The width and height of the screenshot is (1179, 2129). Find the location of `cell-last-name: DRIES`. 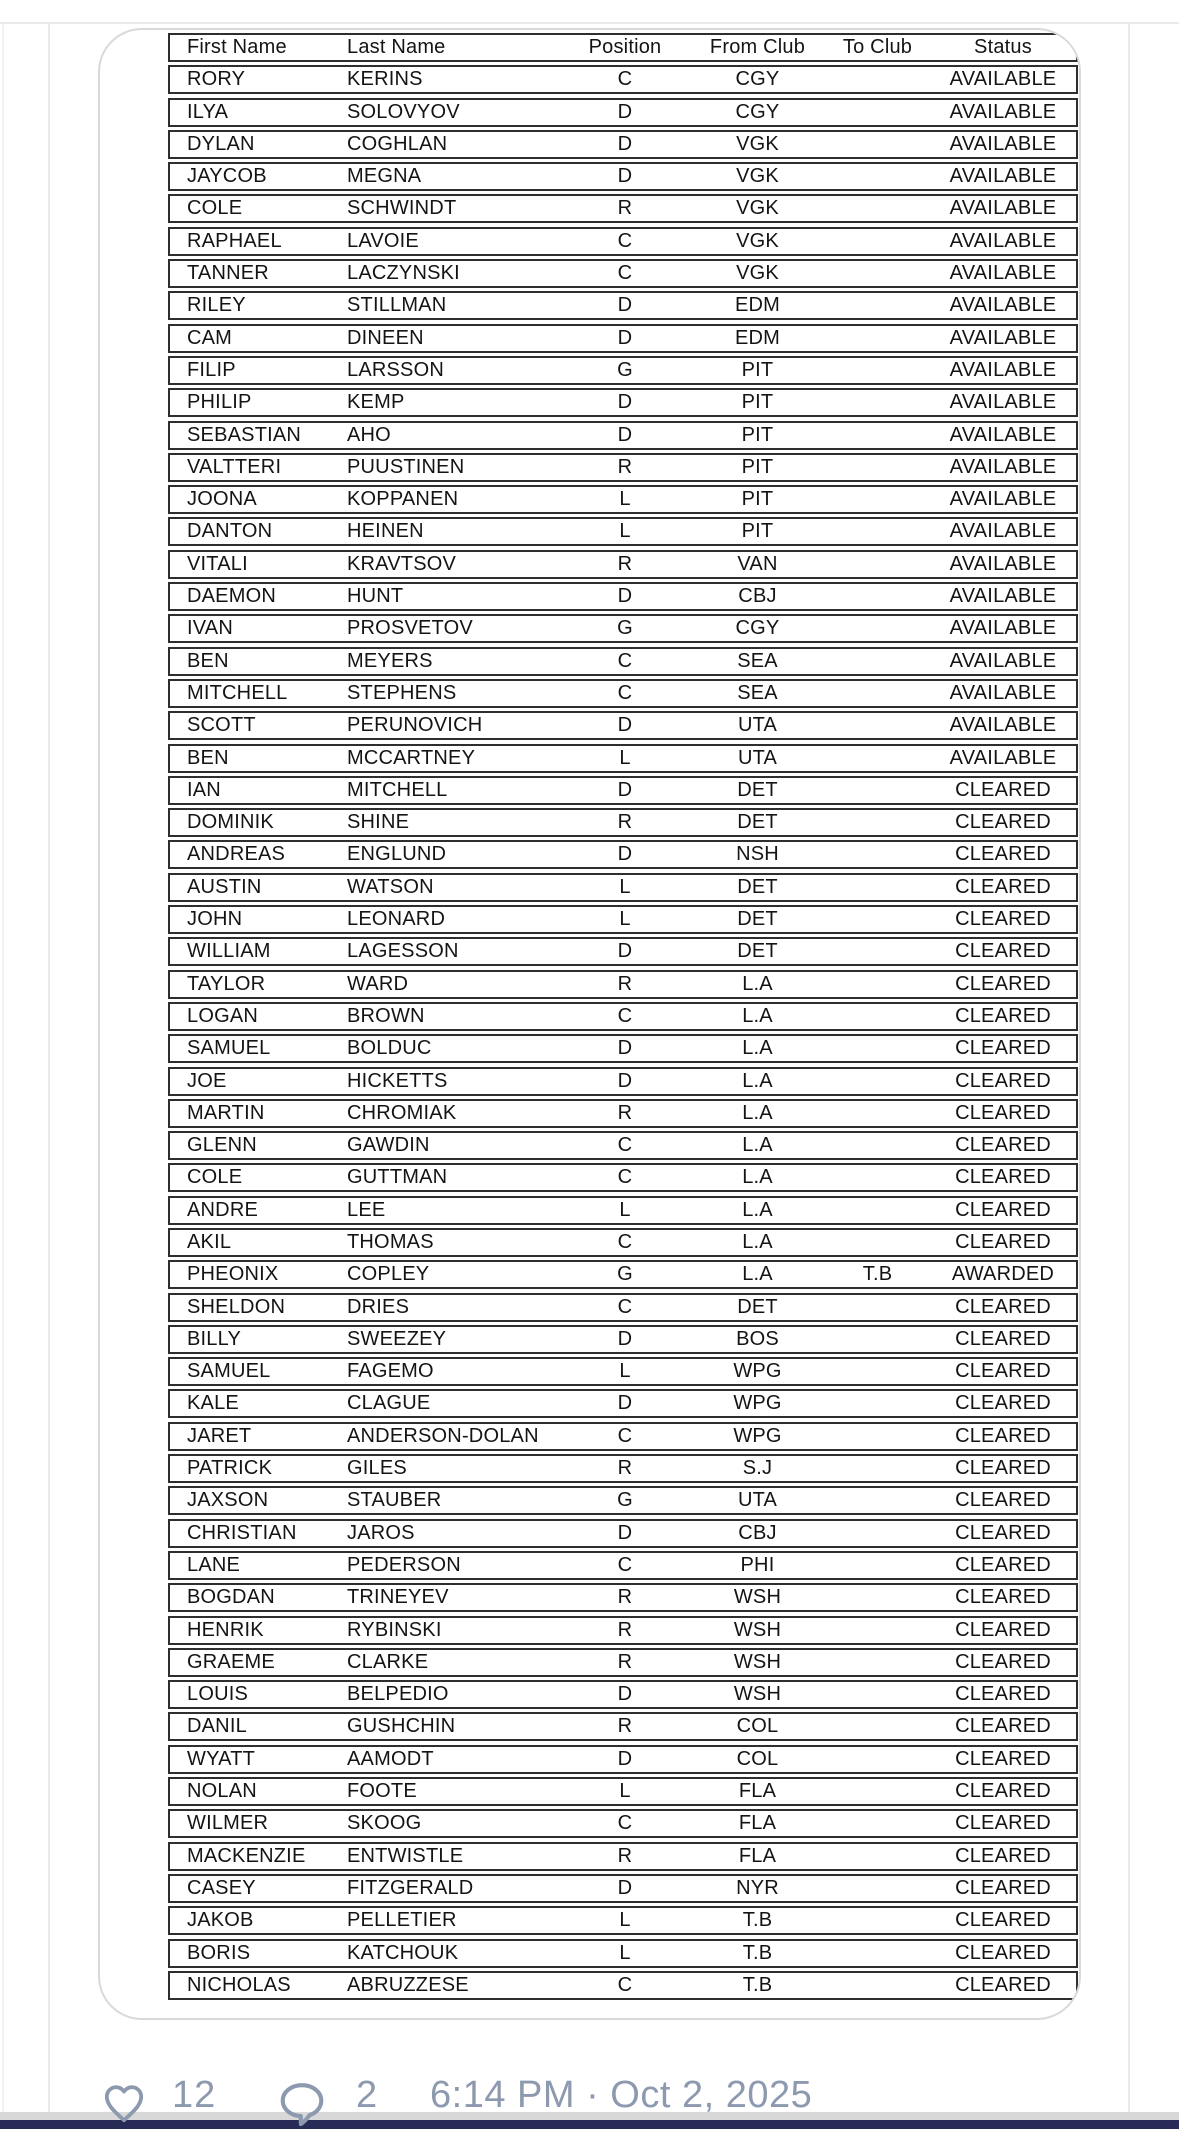

cell-last-name: DRIES is located at coordinates (378, 1306).